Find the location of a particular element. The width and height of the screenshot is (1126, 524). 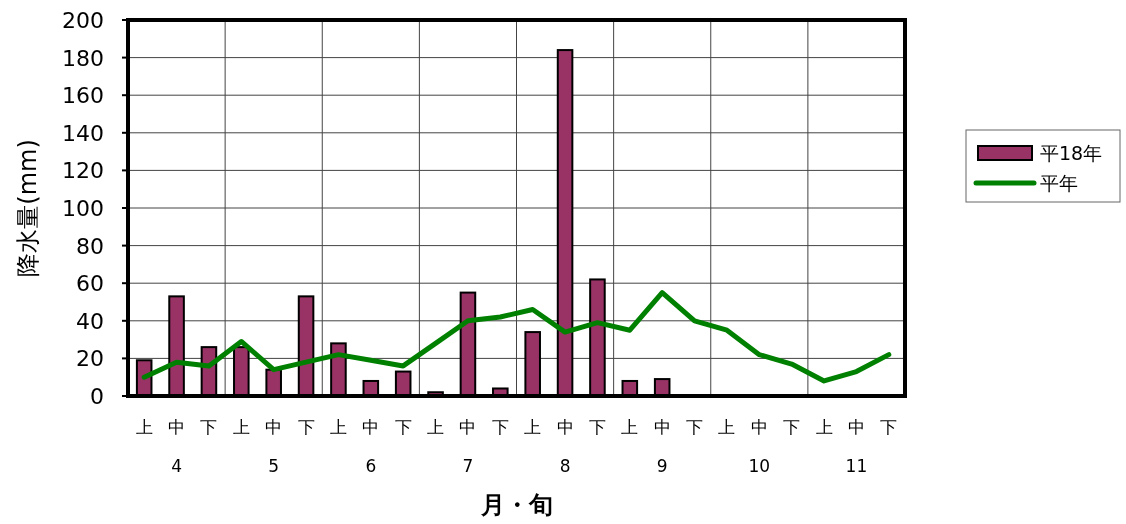

y-tick-label: 120 is located at coordinates (83, 171).